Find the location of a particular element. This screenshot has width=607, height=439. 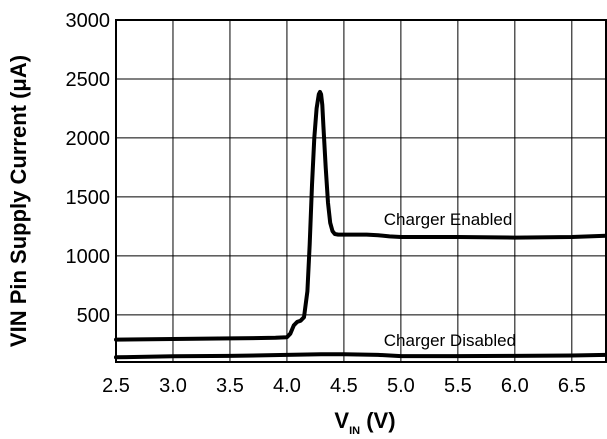

x-tick-label-2: 3.5 is located at coordinates (230, 386).